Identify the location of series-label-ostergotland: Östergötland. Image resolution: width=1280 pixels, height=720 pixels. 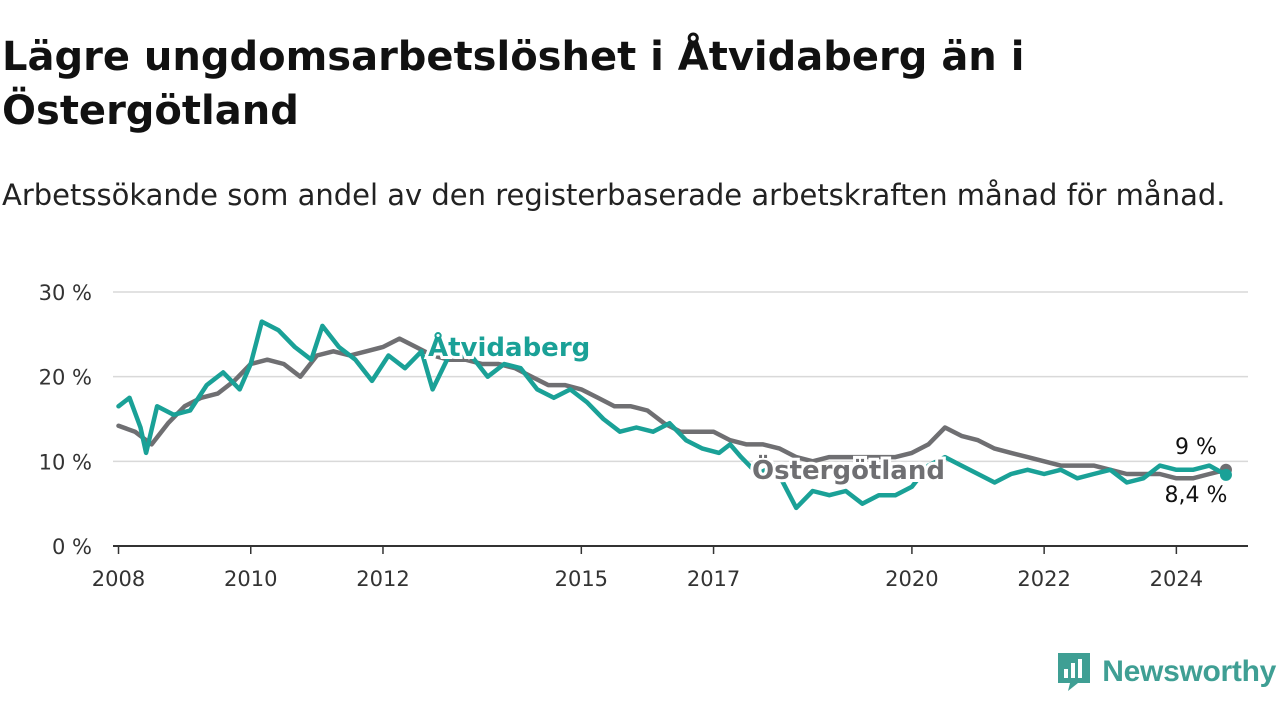
(848, 469).